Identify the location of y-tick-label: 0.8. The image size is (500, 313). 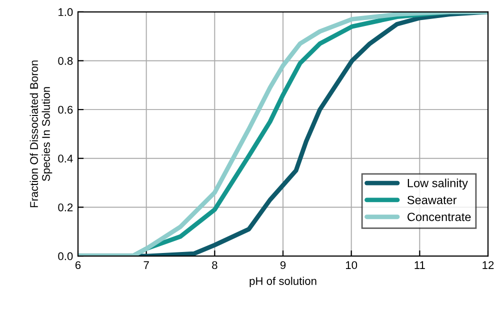
(65, 60).